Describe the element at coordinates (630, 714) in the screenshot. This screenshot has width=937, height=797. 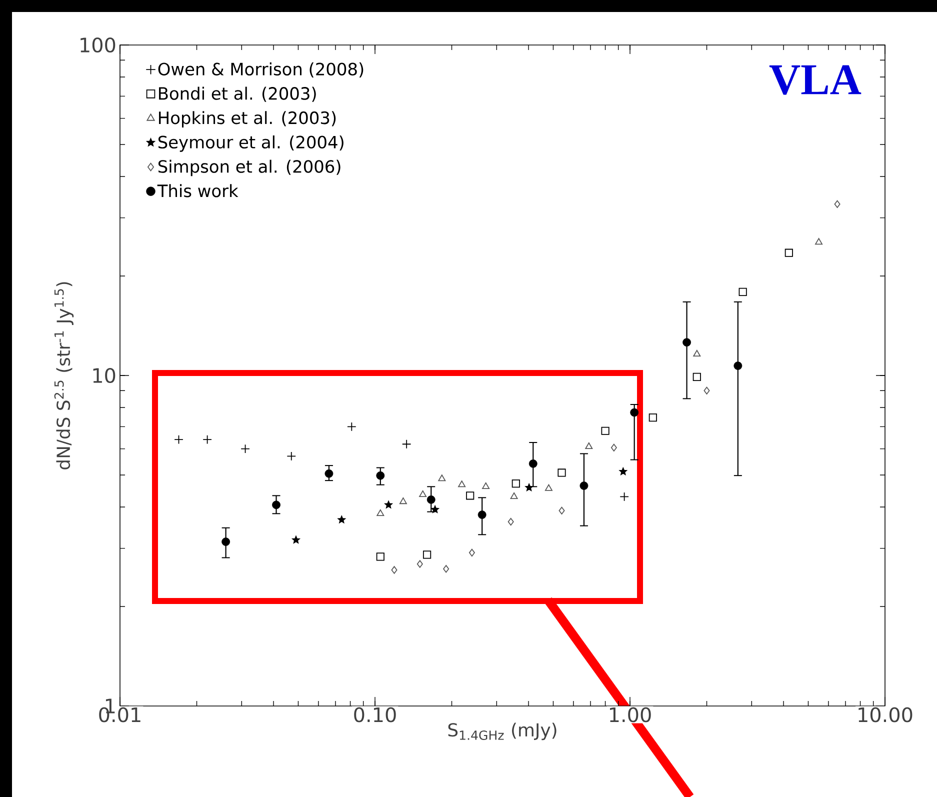
I see `x-tick-label: 1.00` at that location.